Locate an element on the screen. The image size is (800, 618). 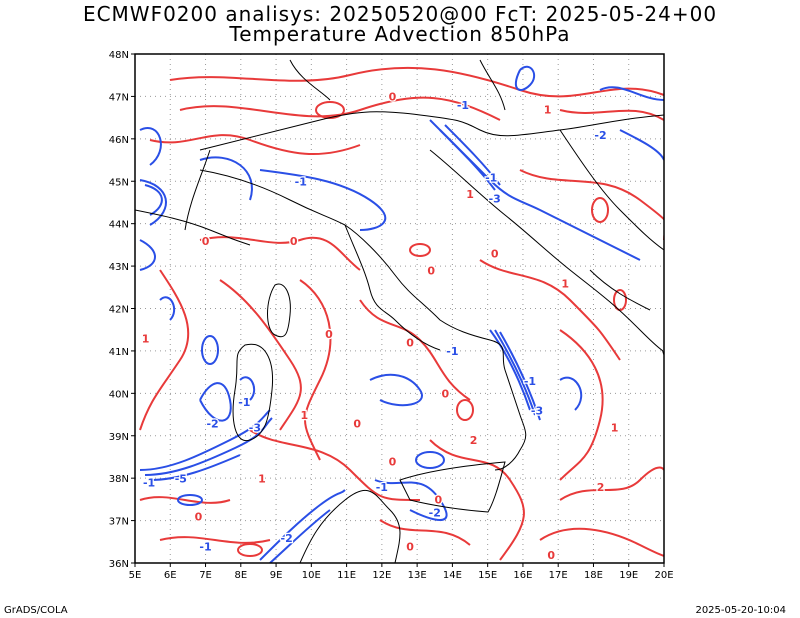
lon-tick-label: 15E is located at coordinates (487, 575).